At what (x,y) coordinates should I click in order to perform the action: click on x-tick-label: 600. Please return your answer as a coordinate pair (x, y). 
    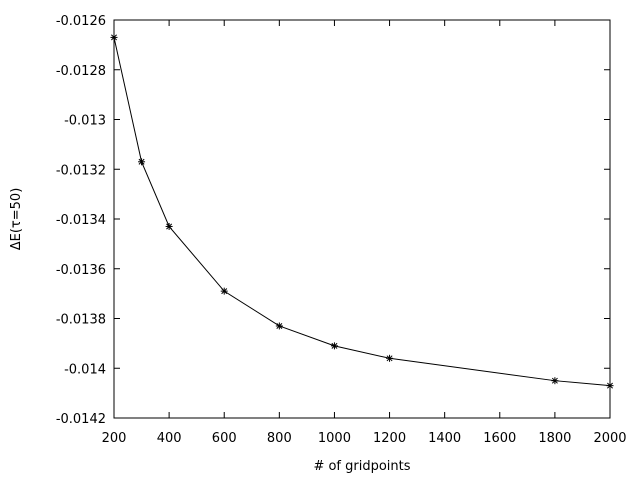
    Looking at the image, I should click on (224, 438).